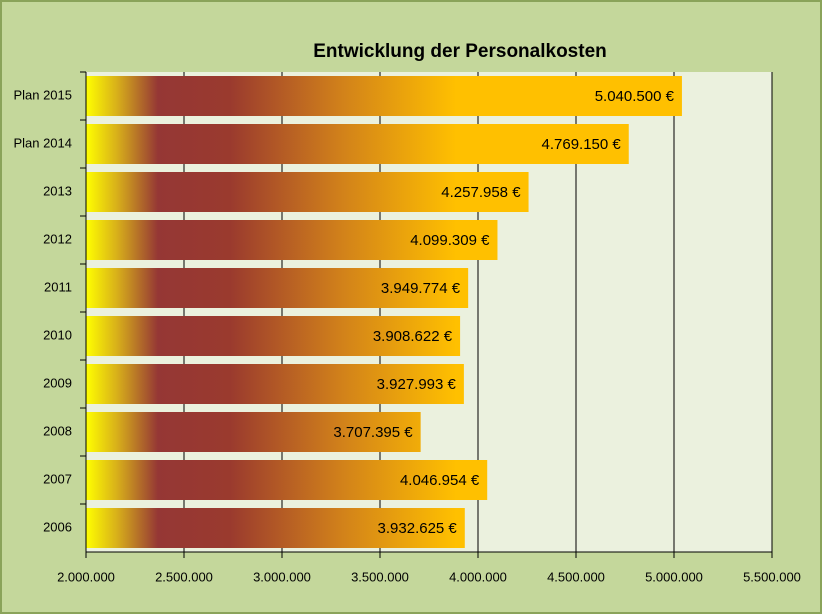  What do you see at coordinates (478, 576) in the screenshot?
I see `x-tick-label: 4.000.000` at bounding box center [478, 576].